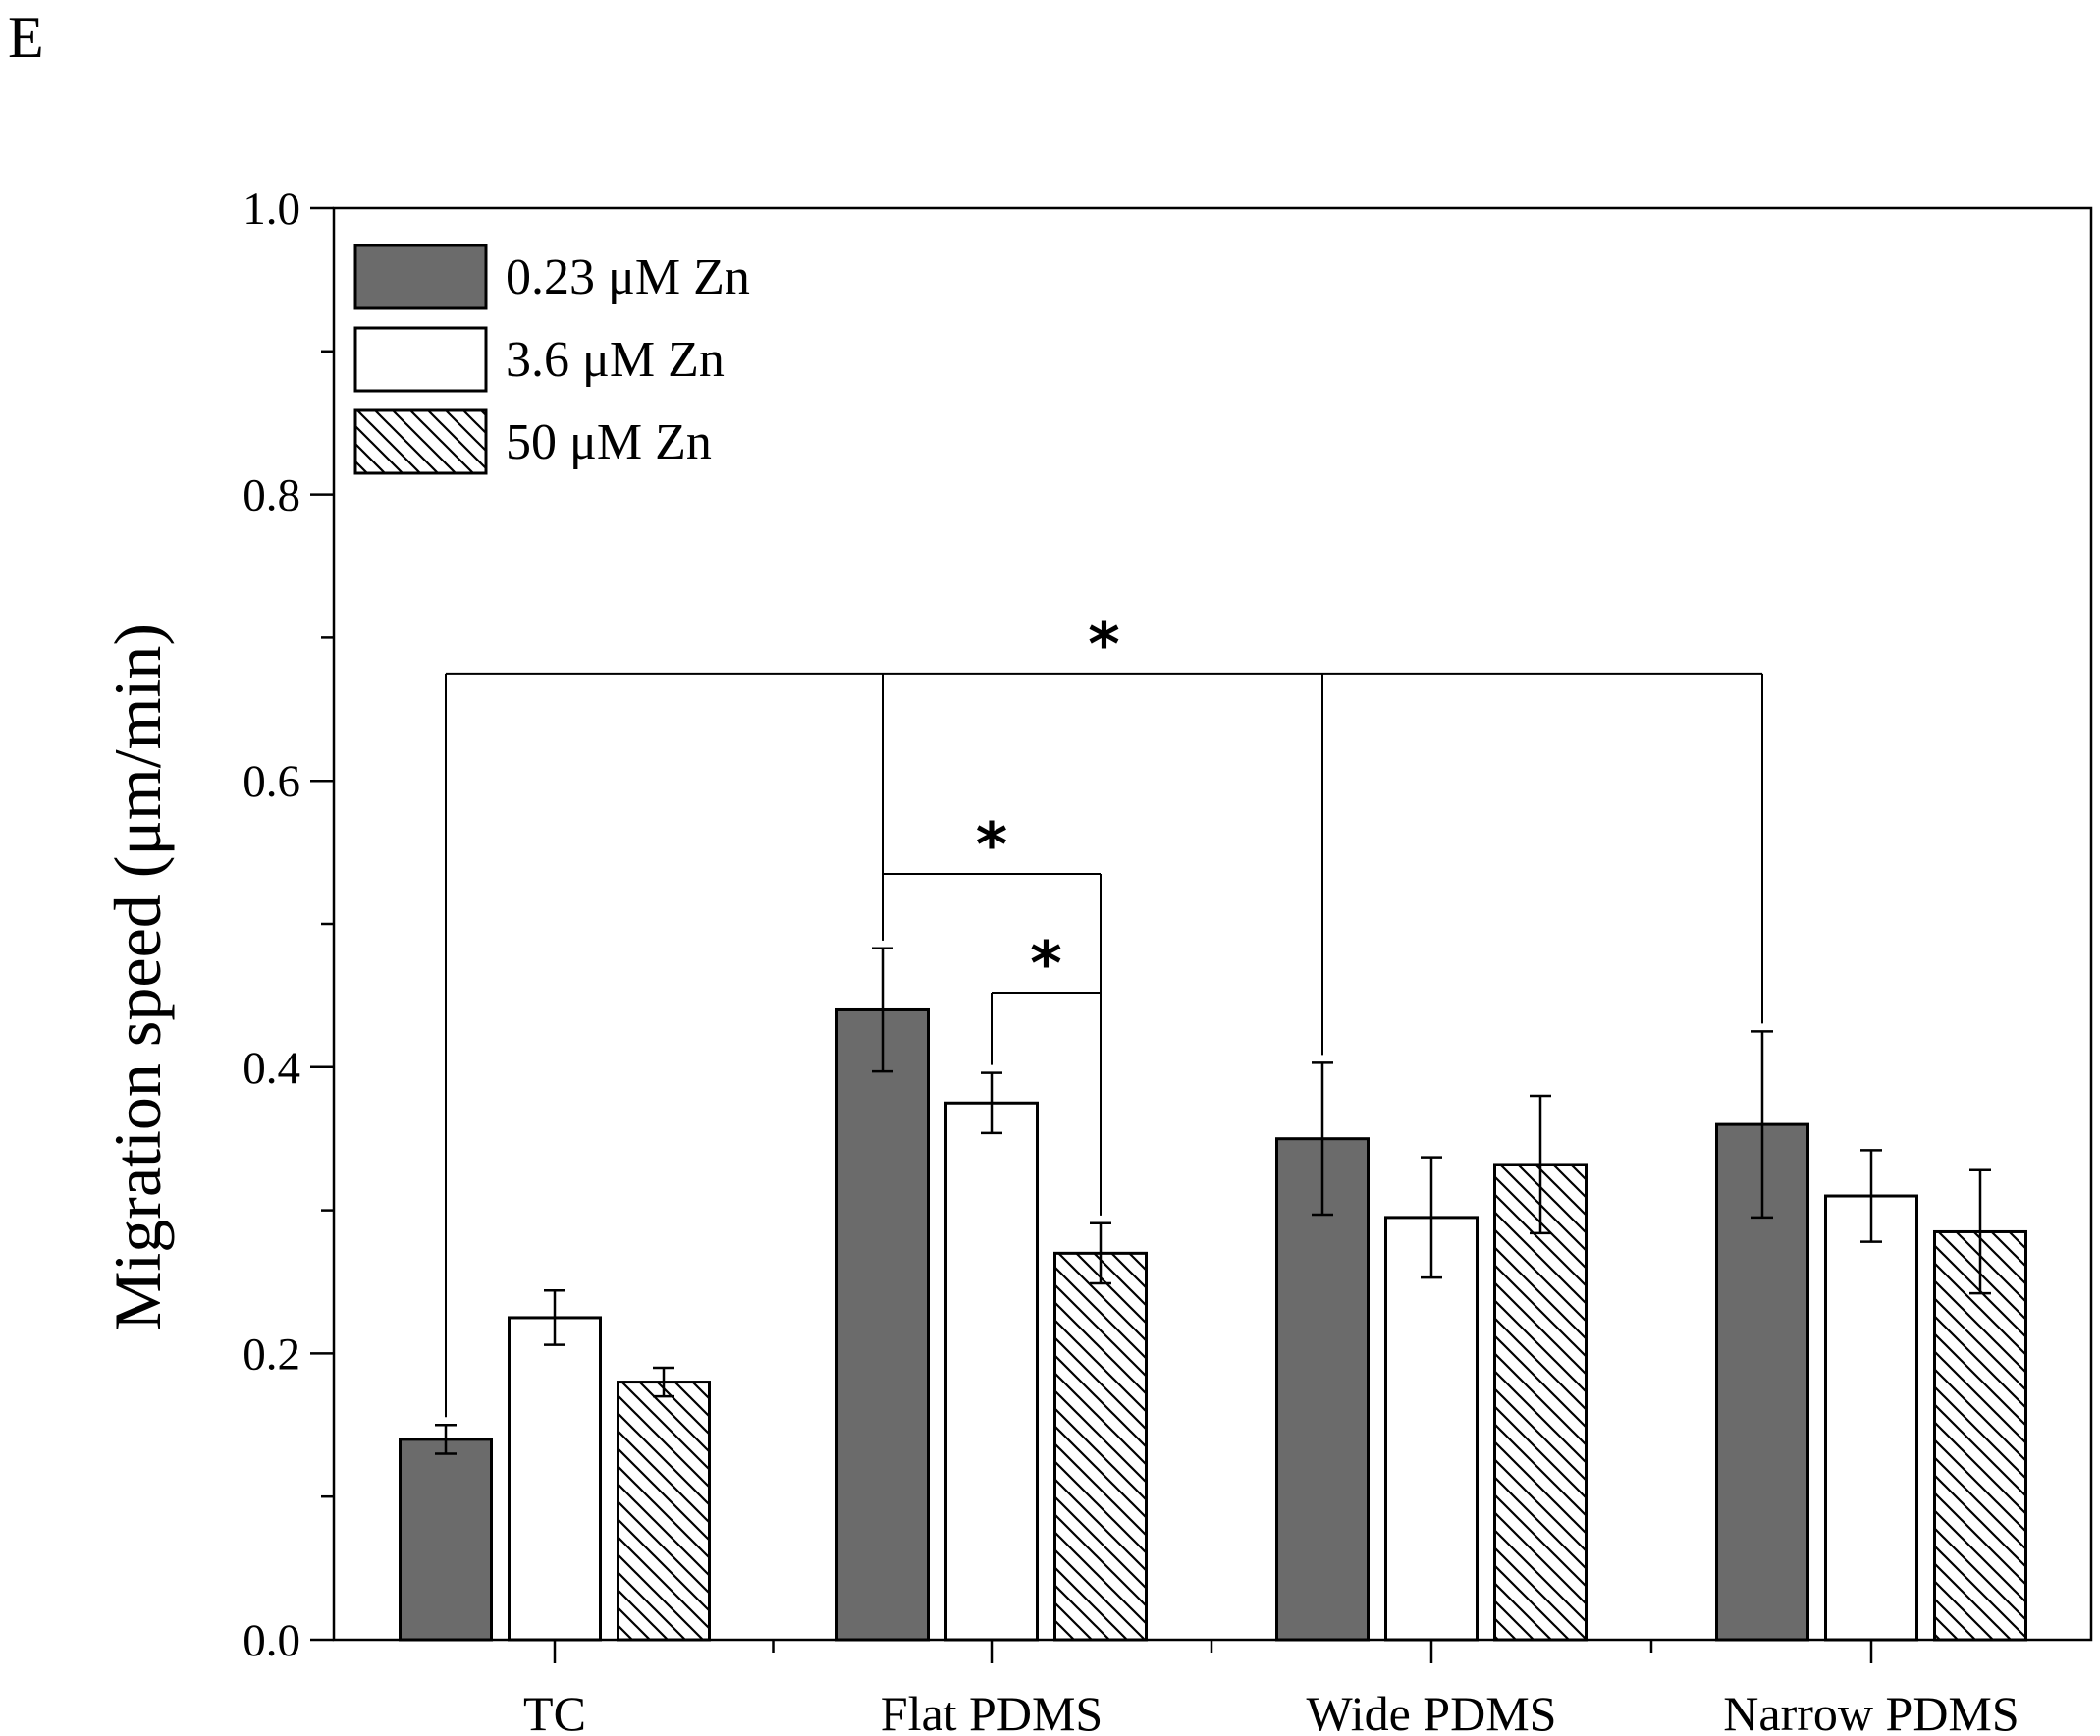 The width and height of the screenshot is (2100, 1736). I want to click on legend-label: 0.23 μM Zn, so click(628, 277).